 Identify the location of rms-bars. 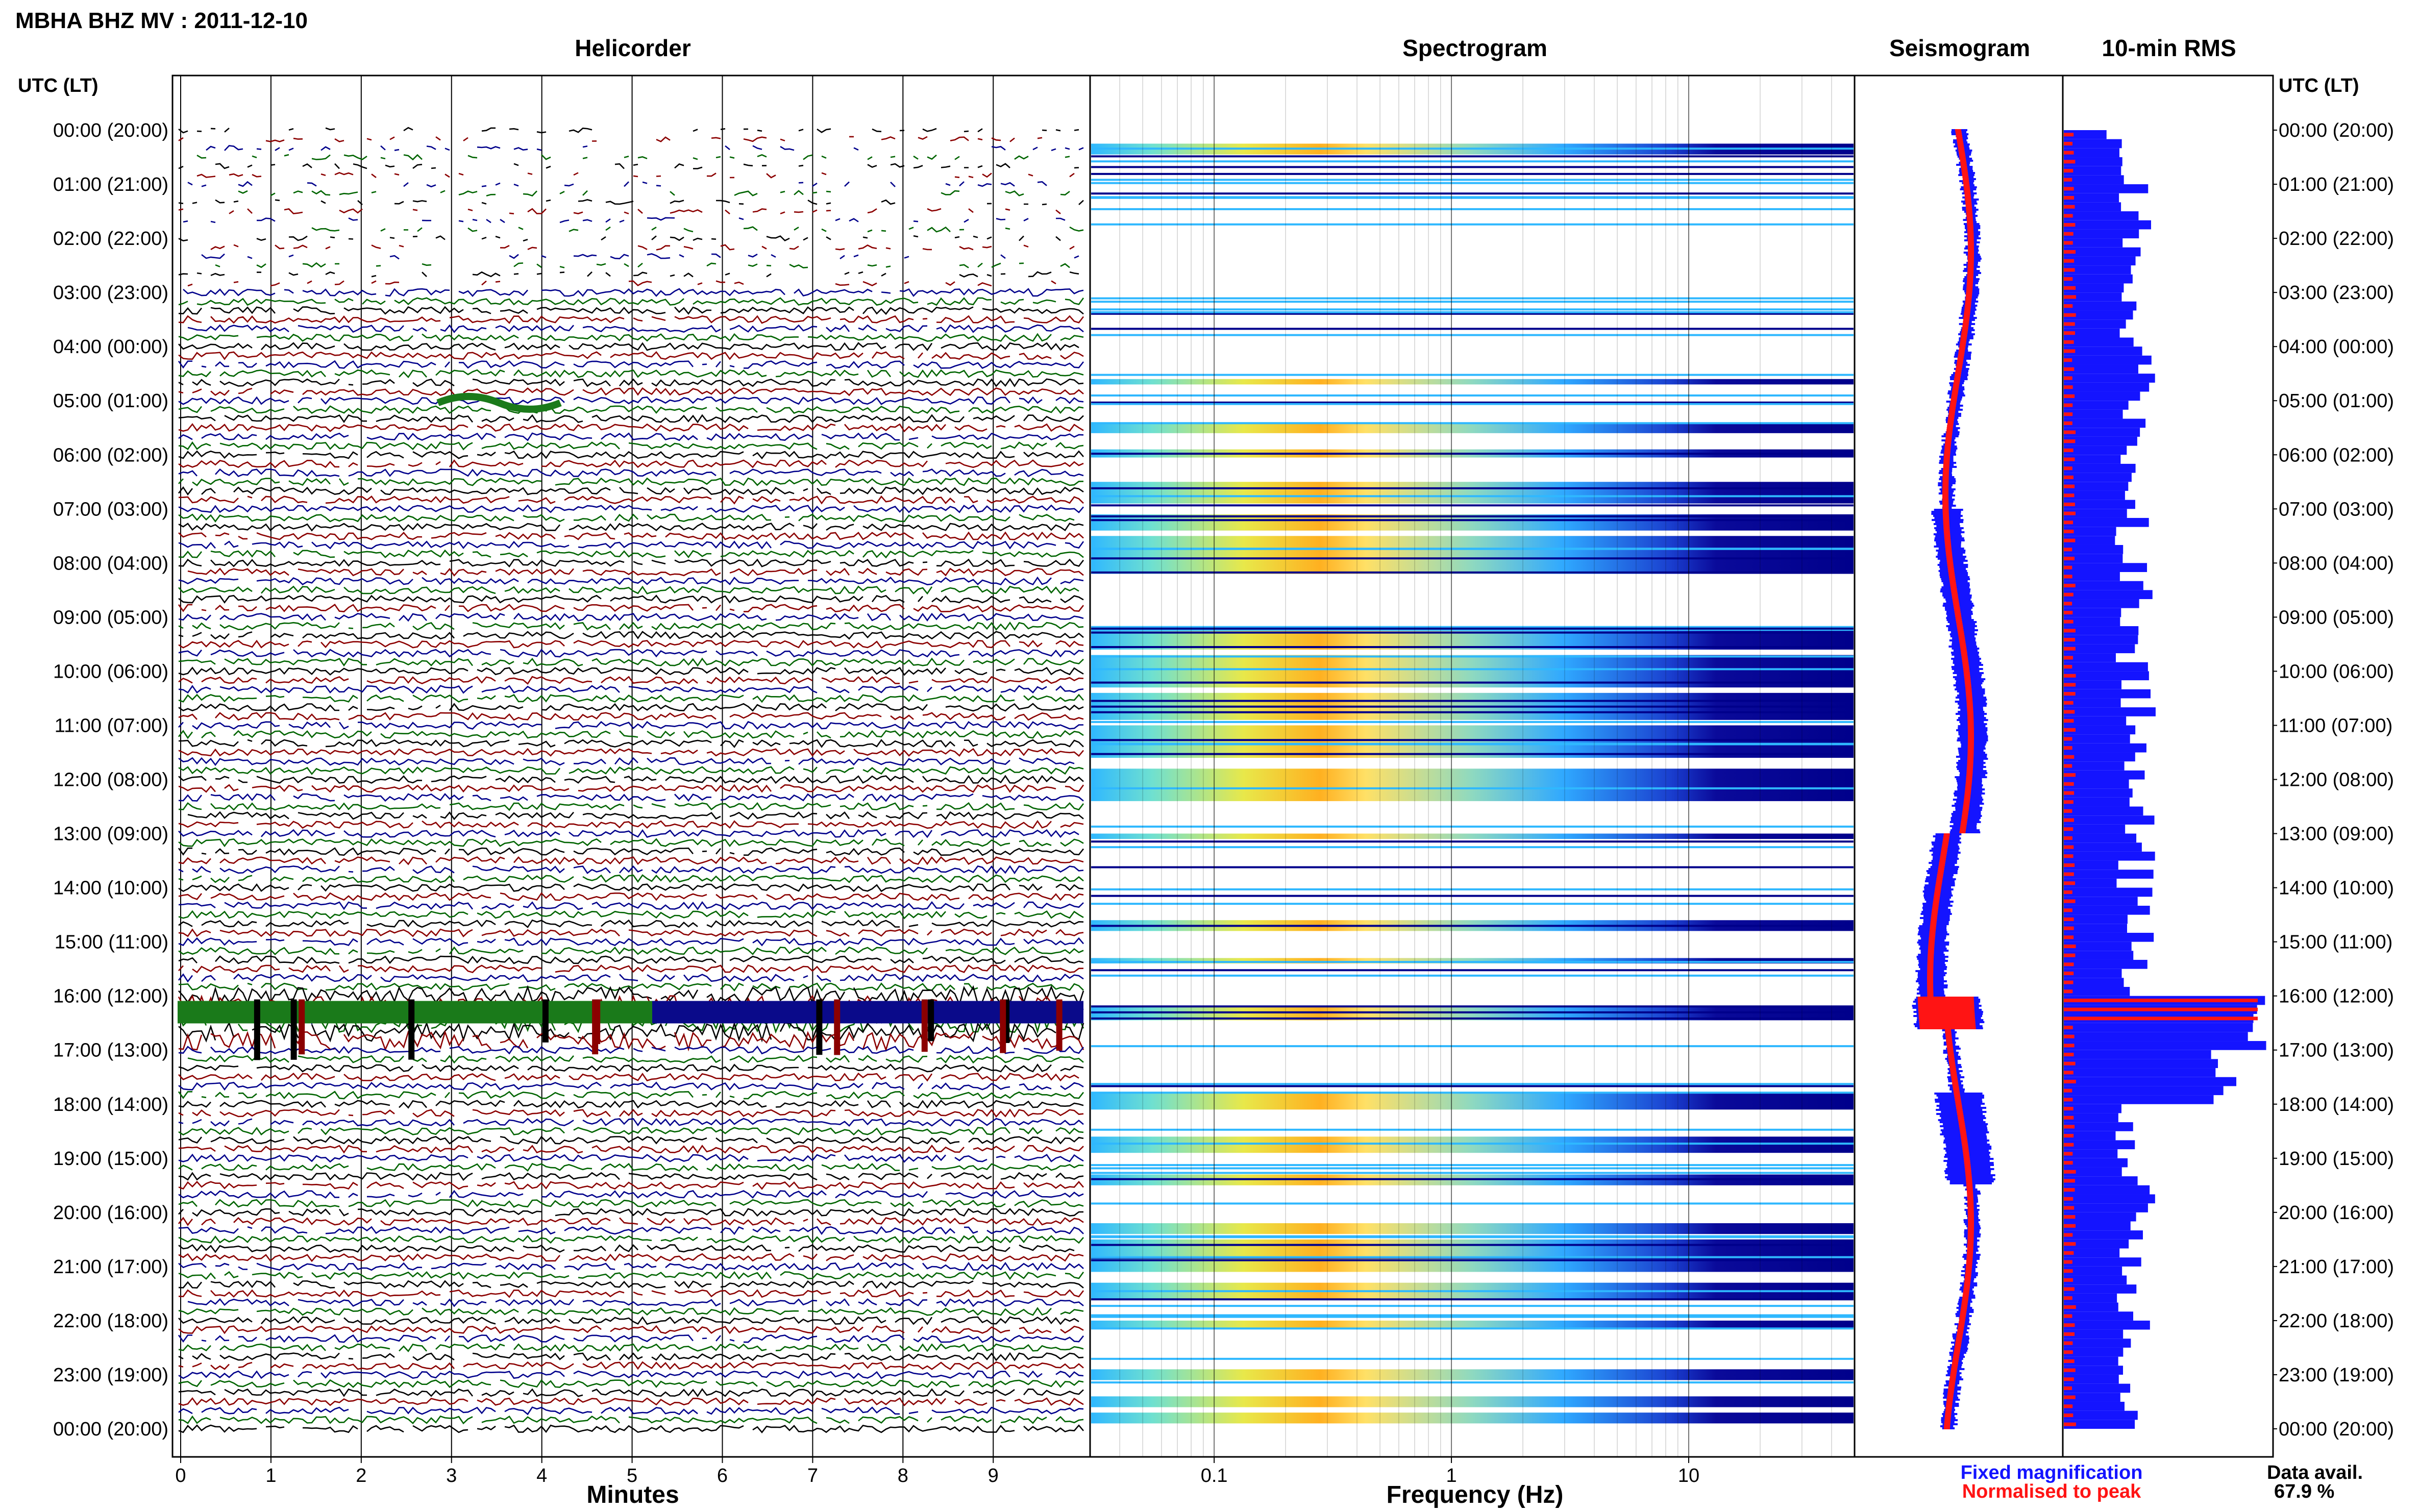
(2165, 779).